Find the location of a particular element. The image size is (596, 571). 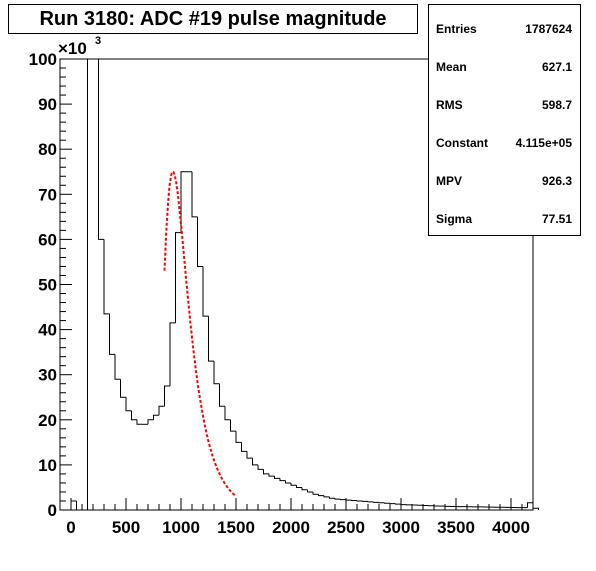

stats-row-mpv: MPV 926.3 is located at coordinates (504, 181).